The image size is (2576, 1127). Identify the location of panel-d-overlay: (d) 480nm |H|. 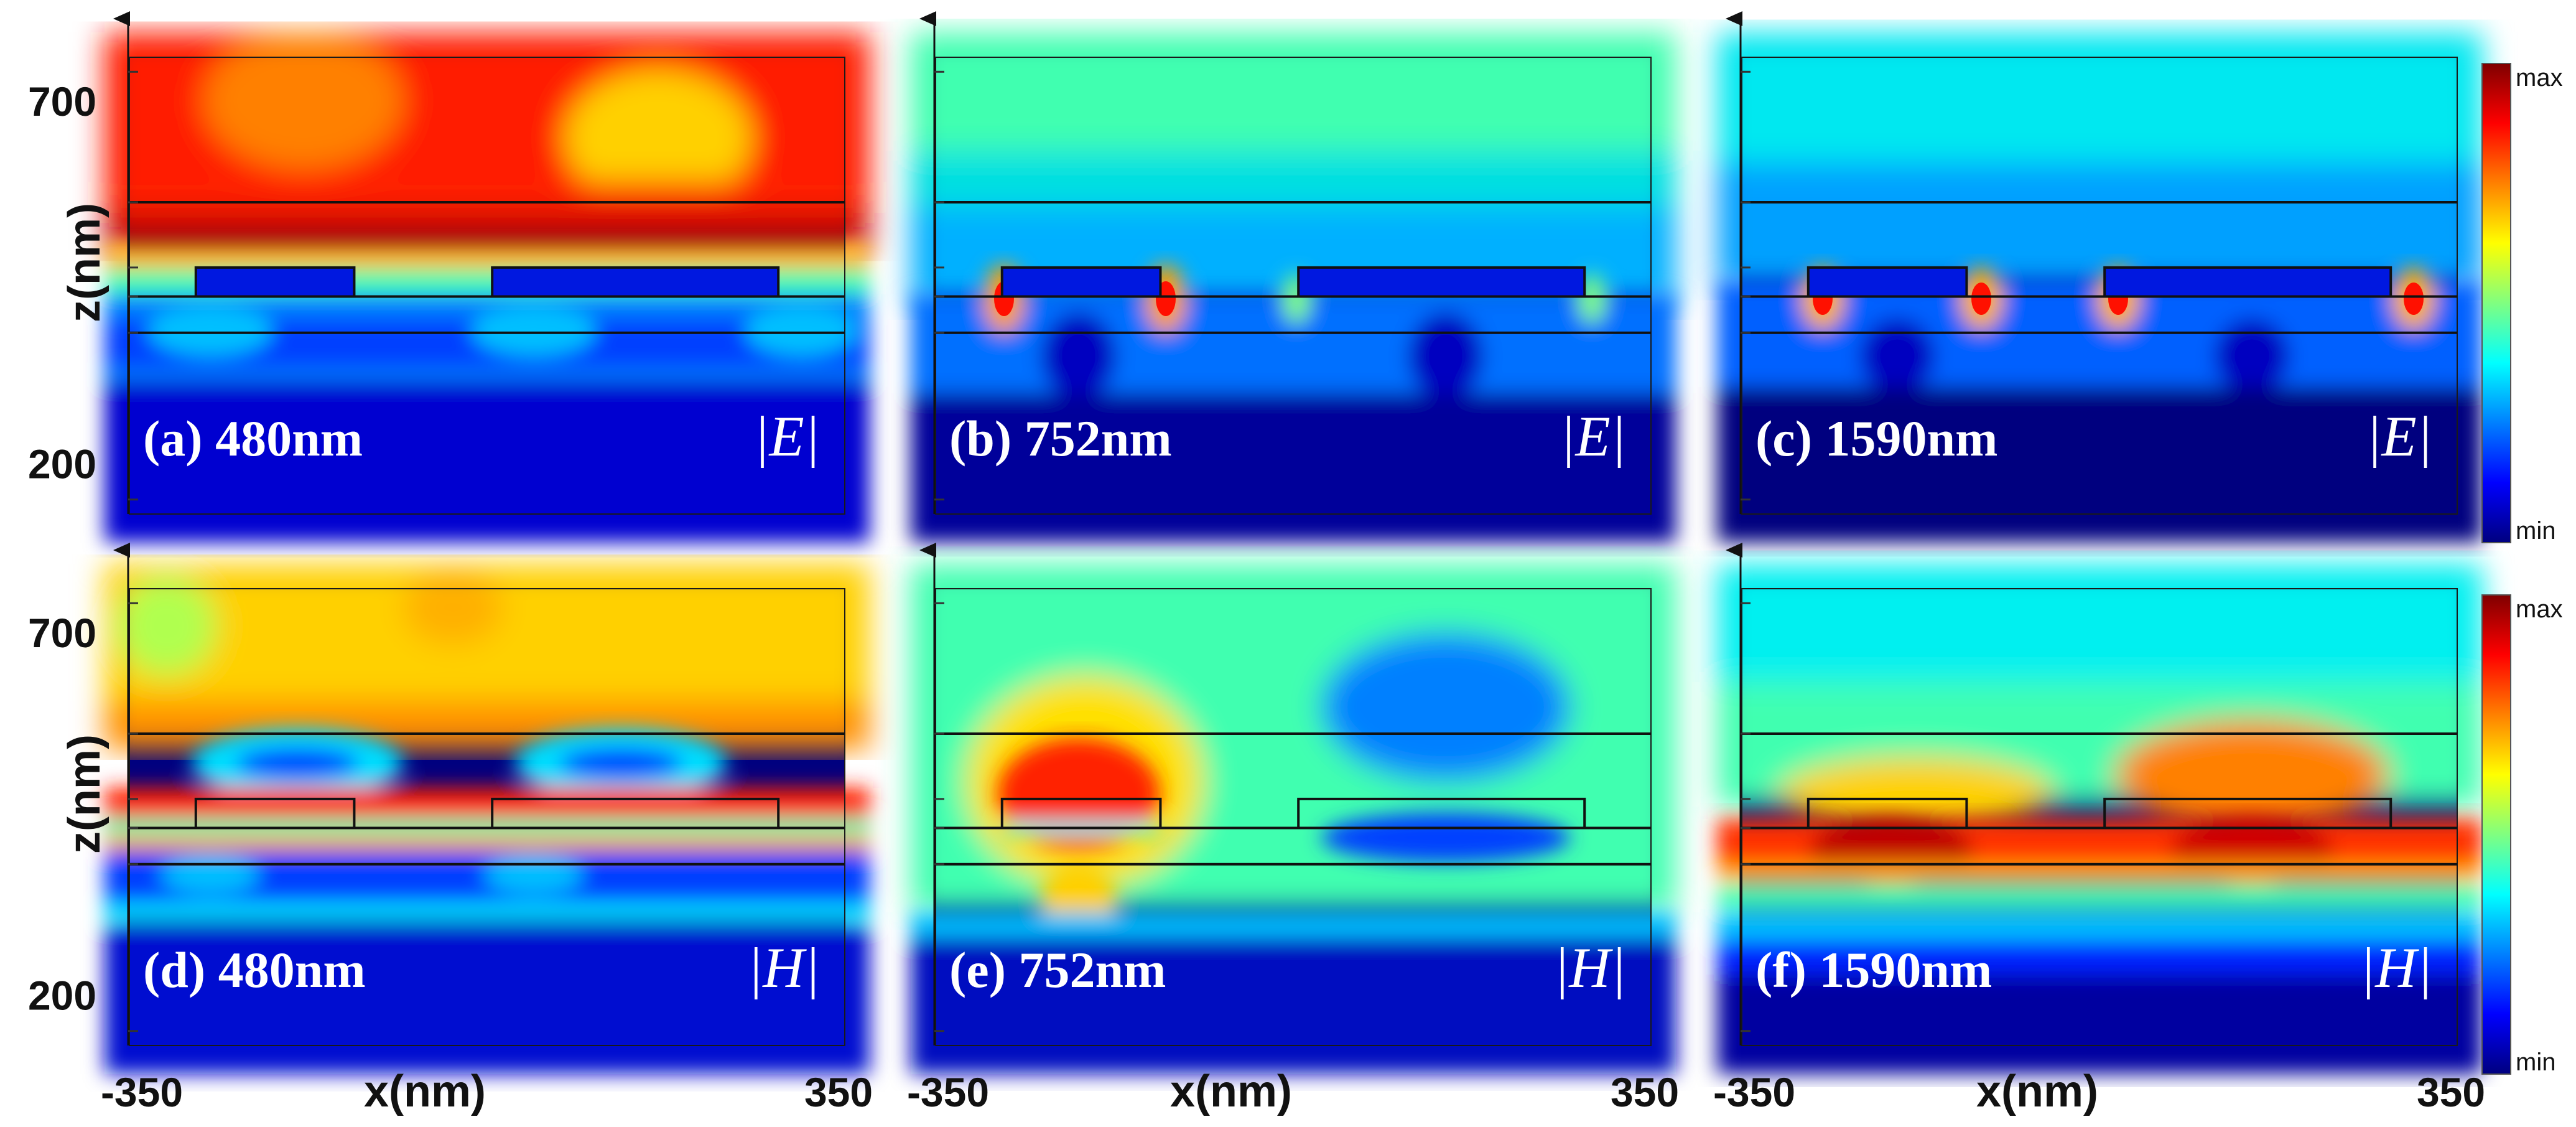
(479, 794).